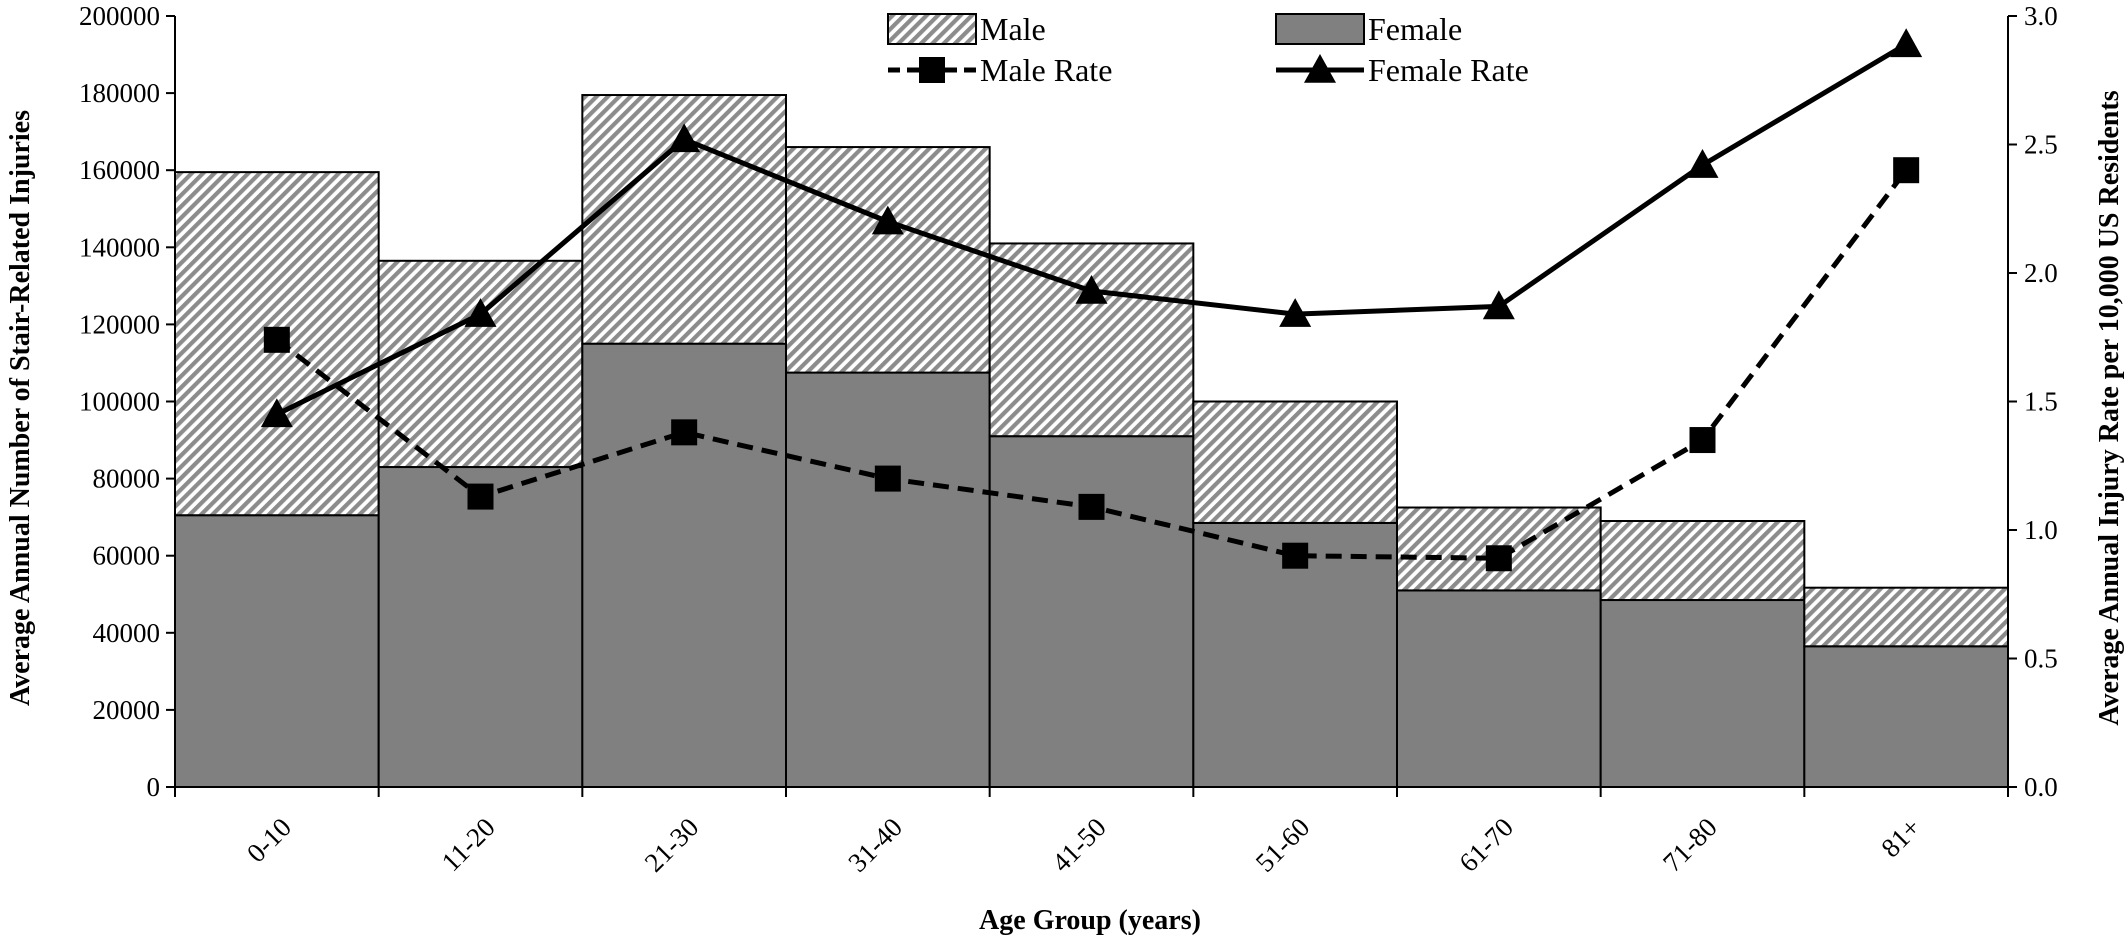 This screenshot has width=2128, height=936. I want to click on x-tick-label: 71-80, so click(1690, 845).